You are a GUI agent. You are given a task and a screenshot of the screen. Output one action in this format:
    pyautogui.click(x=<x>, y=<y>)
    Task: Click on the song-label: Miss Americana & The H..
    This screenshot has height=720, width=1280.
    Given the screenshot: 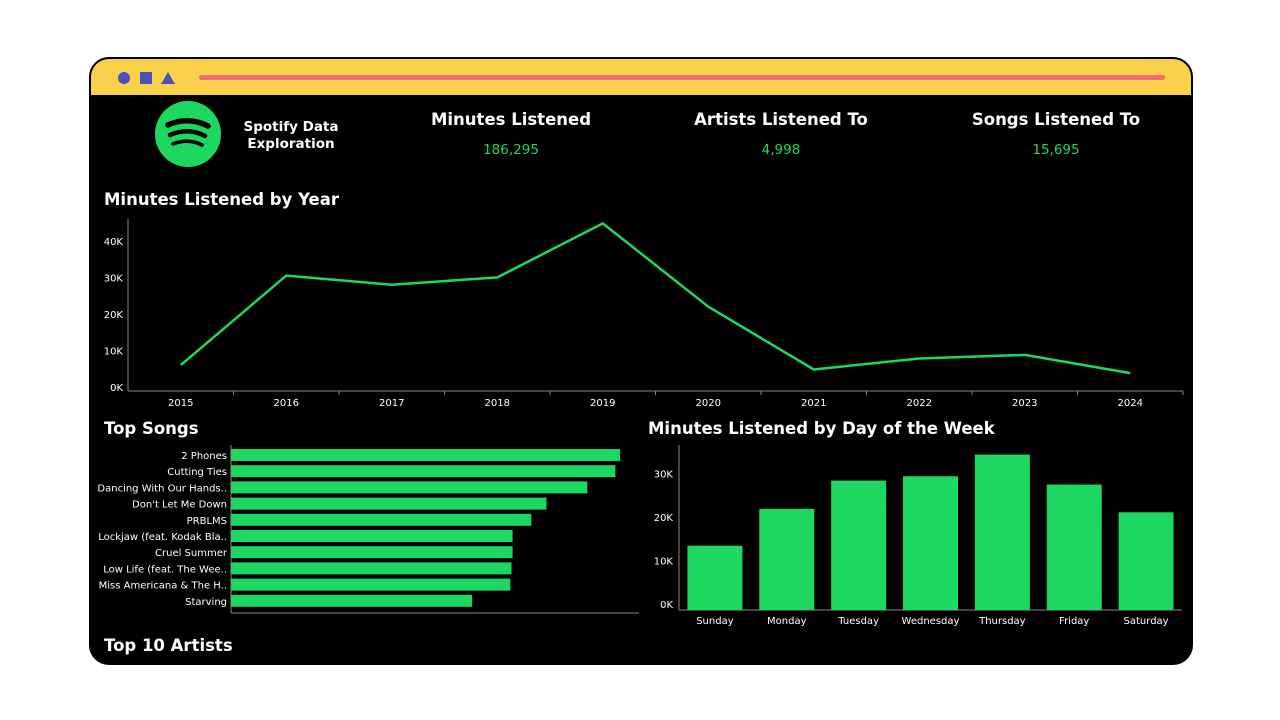 What is the action you would take?
    pyautogui.click(x=163, y=586)
    